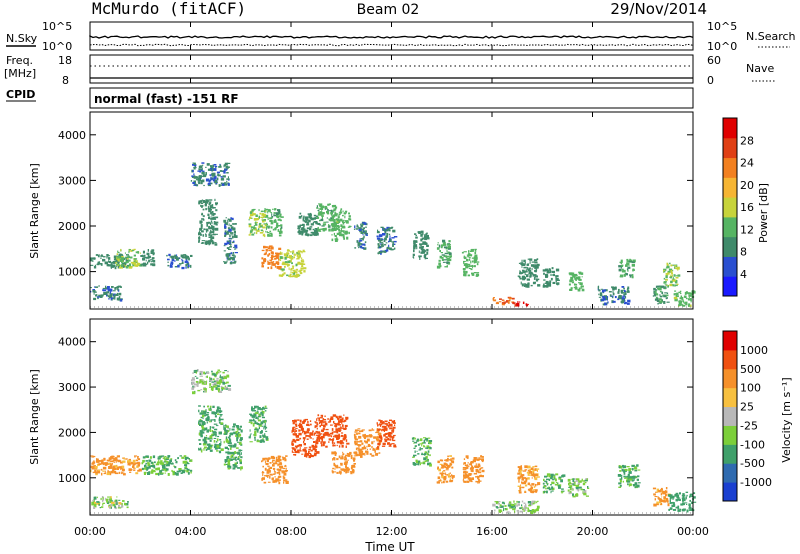 The image size is (800, 554). What do you see at coordinates (730, 416) in the screenshot?
I see `colorbar-frame` at bounding box center [730, 416].